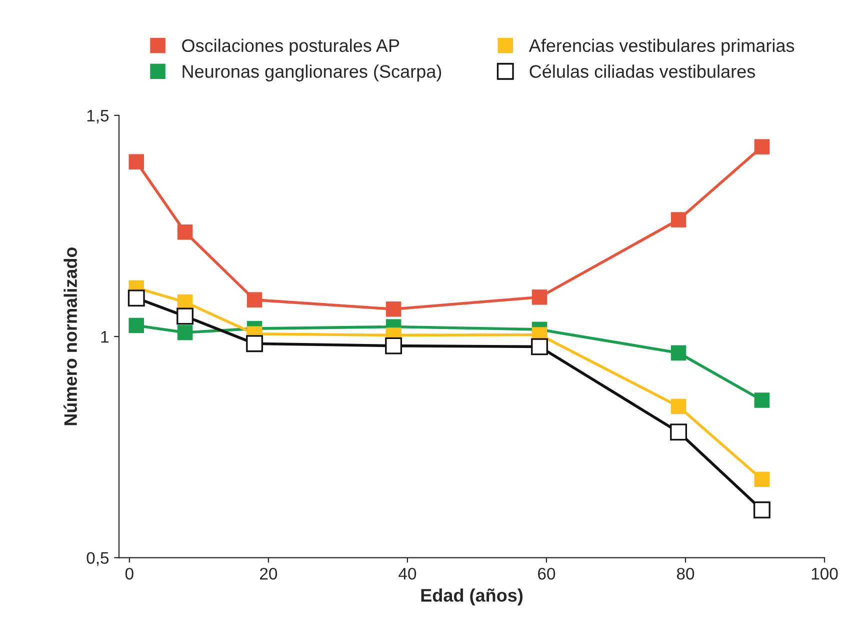  What do you see at coordinates (312, 73) in the screenshot?
I see `legend-label: Neuronas ganglionares (Scarpa)` at bounding box center [312, 73].